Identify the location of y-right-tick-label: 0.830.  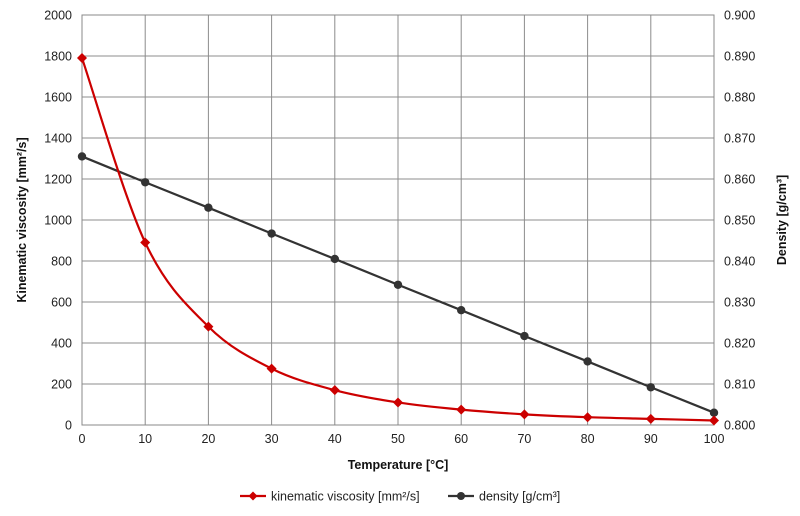
(739, 303).